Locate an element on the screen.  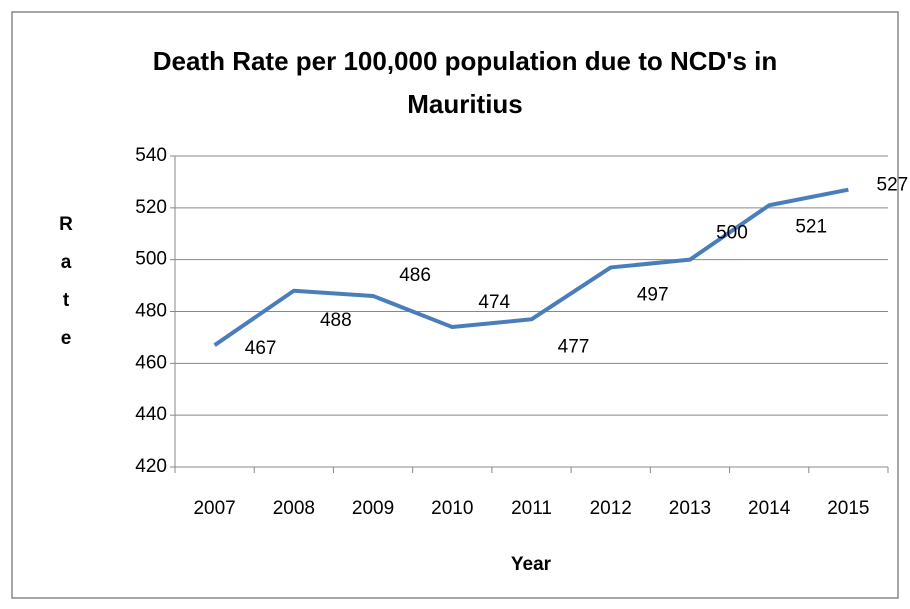
data-label: 477 is located at coordinates (574, 346).